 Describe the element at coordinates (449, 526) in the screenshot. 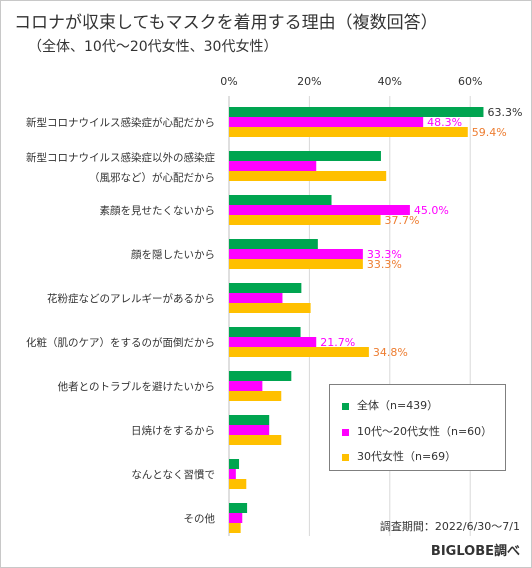

I see `survey-period-note: 調査期間：2022/6/30～7/1` at that location.